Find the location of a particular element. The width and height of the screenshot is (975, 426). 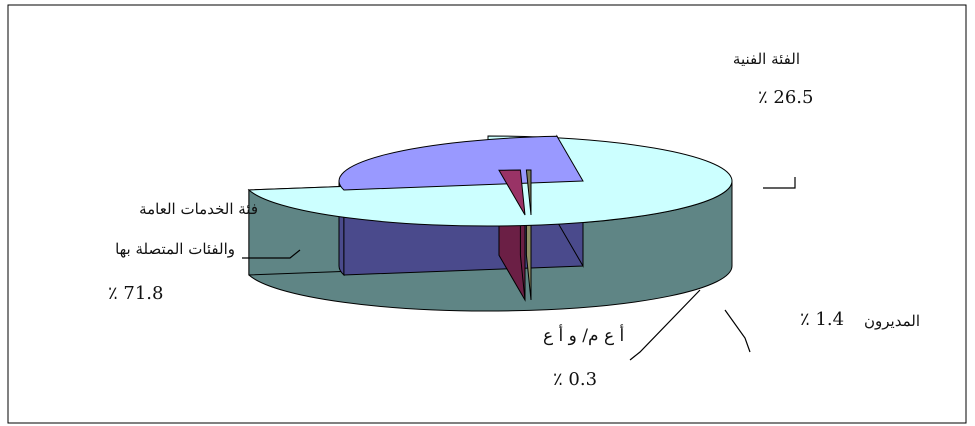

label-managers: المديرون is located at coordinates (892, 321).